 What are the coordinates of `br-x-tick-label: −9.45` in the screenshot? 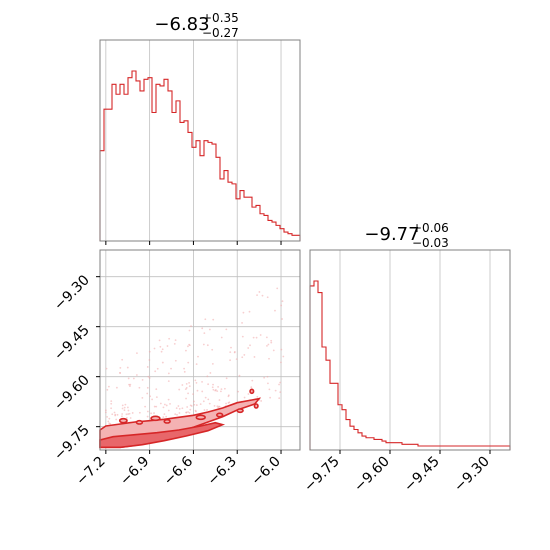 It's located at (422, 475).